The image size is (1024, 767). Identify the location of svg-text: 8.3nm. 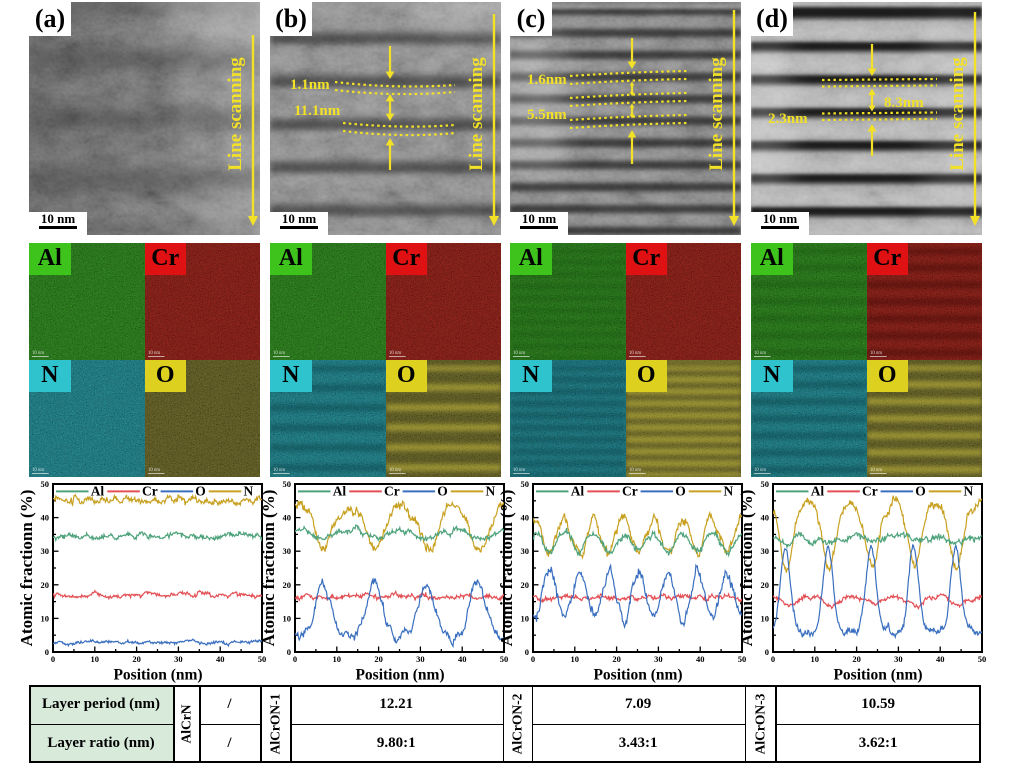
(904, 103).